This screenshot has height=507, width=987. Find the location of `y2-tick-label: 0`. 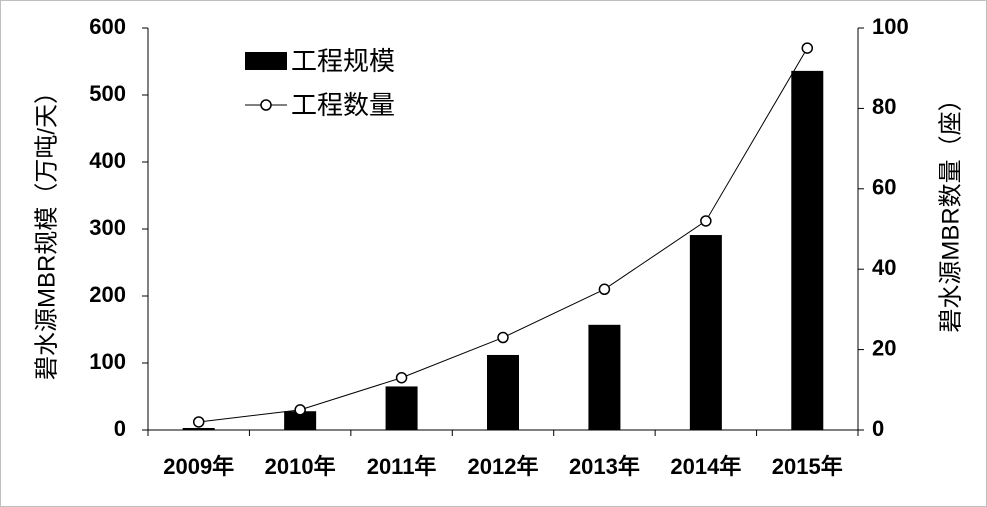

y2-tick-label: 0 is located at coordinates (878, 428).